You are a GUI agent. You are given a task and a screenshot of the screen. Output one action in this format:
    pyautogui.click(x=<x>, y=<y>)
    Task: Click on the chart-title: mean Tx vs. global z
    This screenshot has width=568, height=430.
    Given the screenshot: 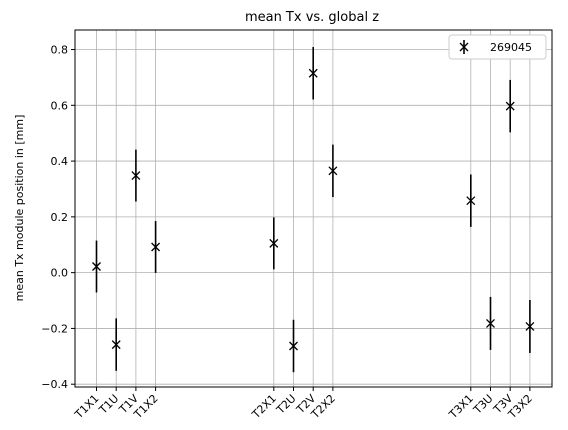 What is the action you would take?
    pyautogui.click(x=312, y=17)
    